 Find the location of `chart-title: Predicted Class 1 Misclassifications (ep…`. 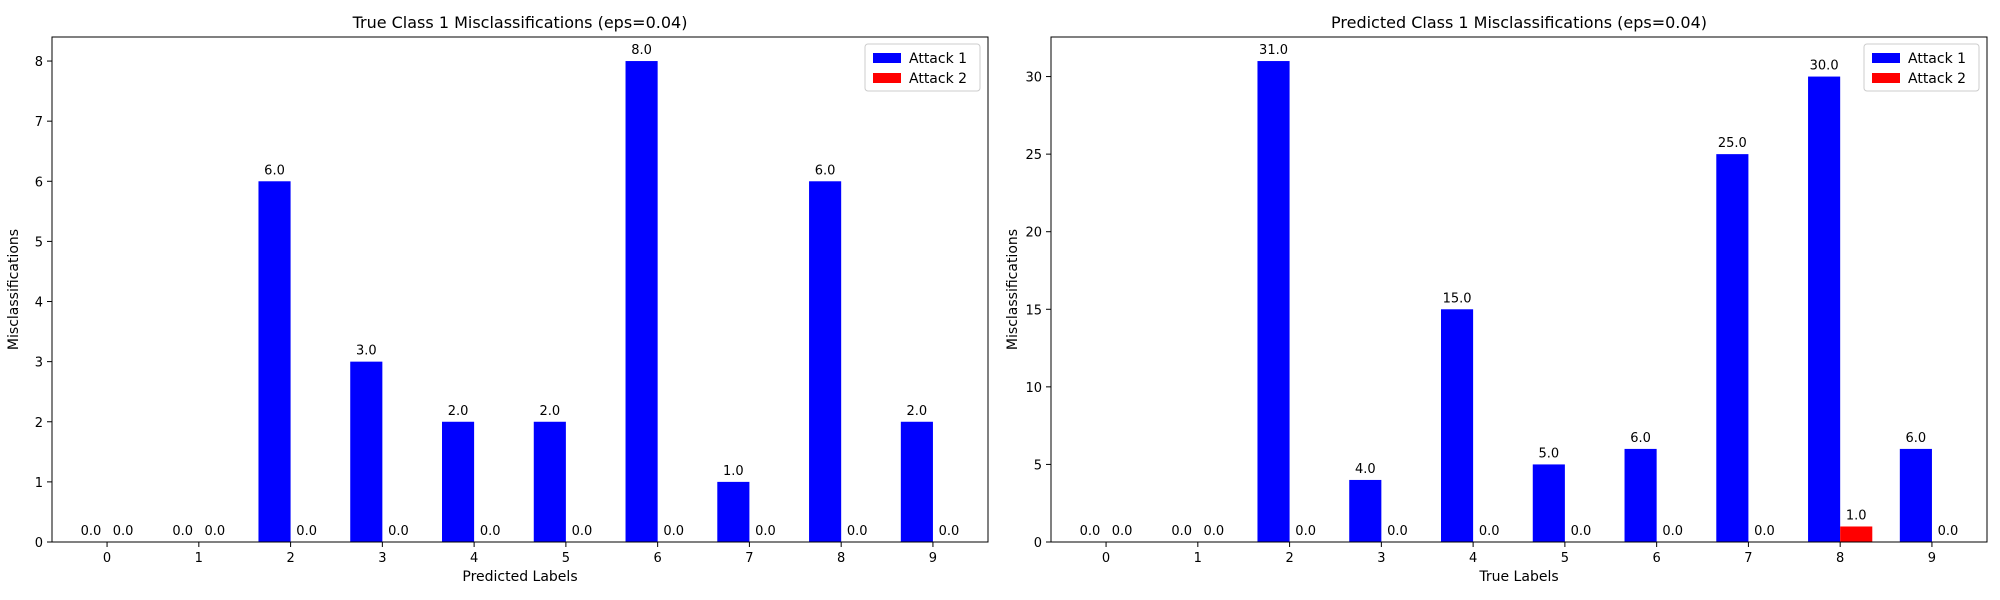

chart-title: Predicted Class 1 Misclassifications (ep… is located at coordinates (1519, 22).